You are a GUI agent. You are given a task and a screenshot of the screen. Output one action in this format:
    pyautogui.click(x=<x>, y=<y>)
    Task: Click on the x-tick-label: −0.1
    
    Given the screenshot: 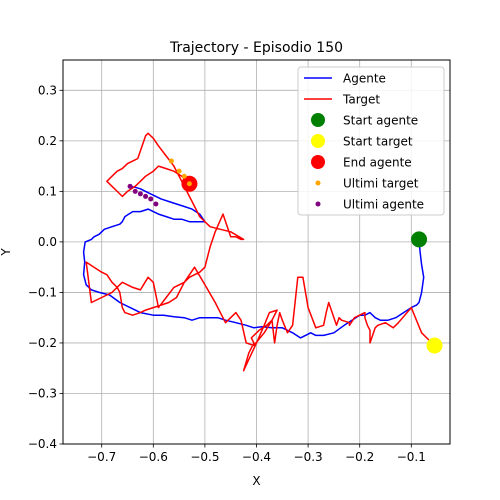 What is the action you would take?
    pyautogui.click(x=411, y=457)
    